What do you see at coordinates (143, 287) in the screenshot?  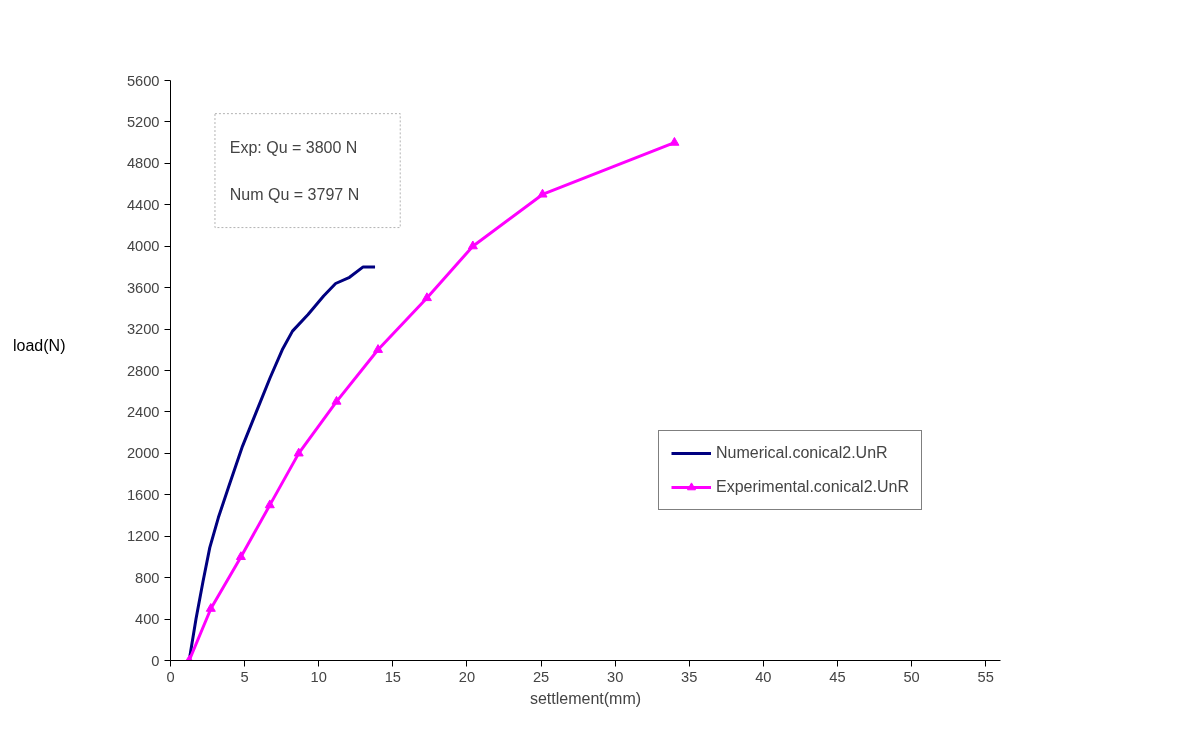 I see `y-tick-label: 3600` at bounding box center [143, 287].